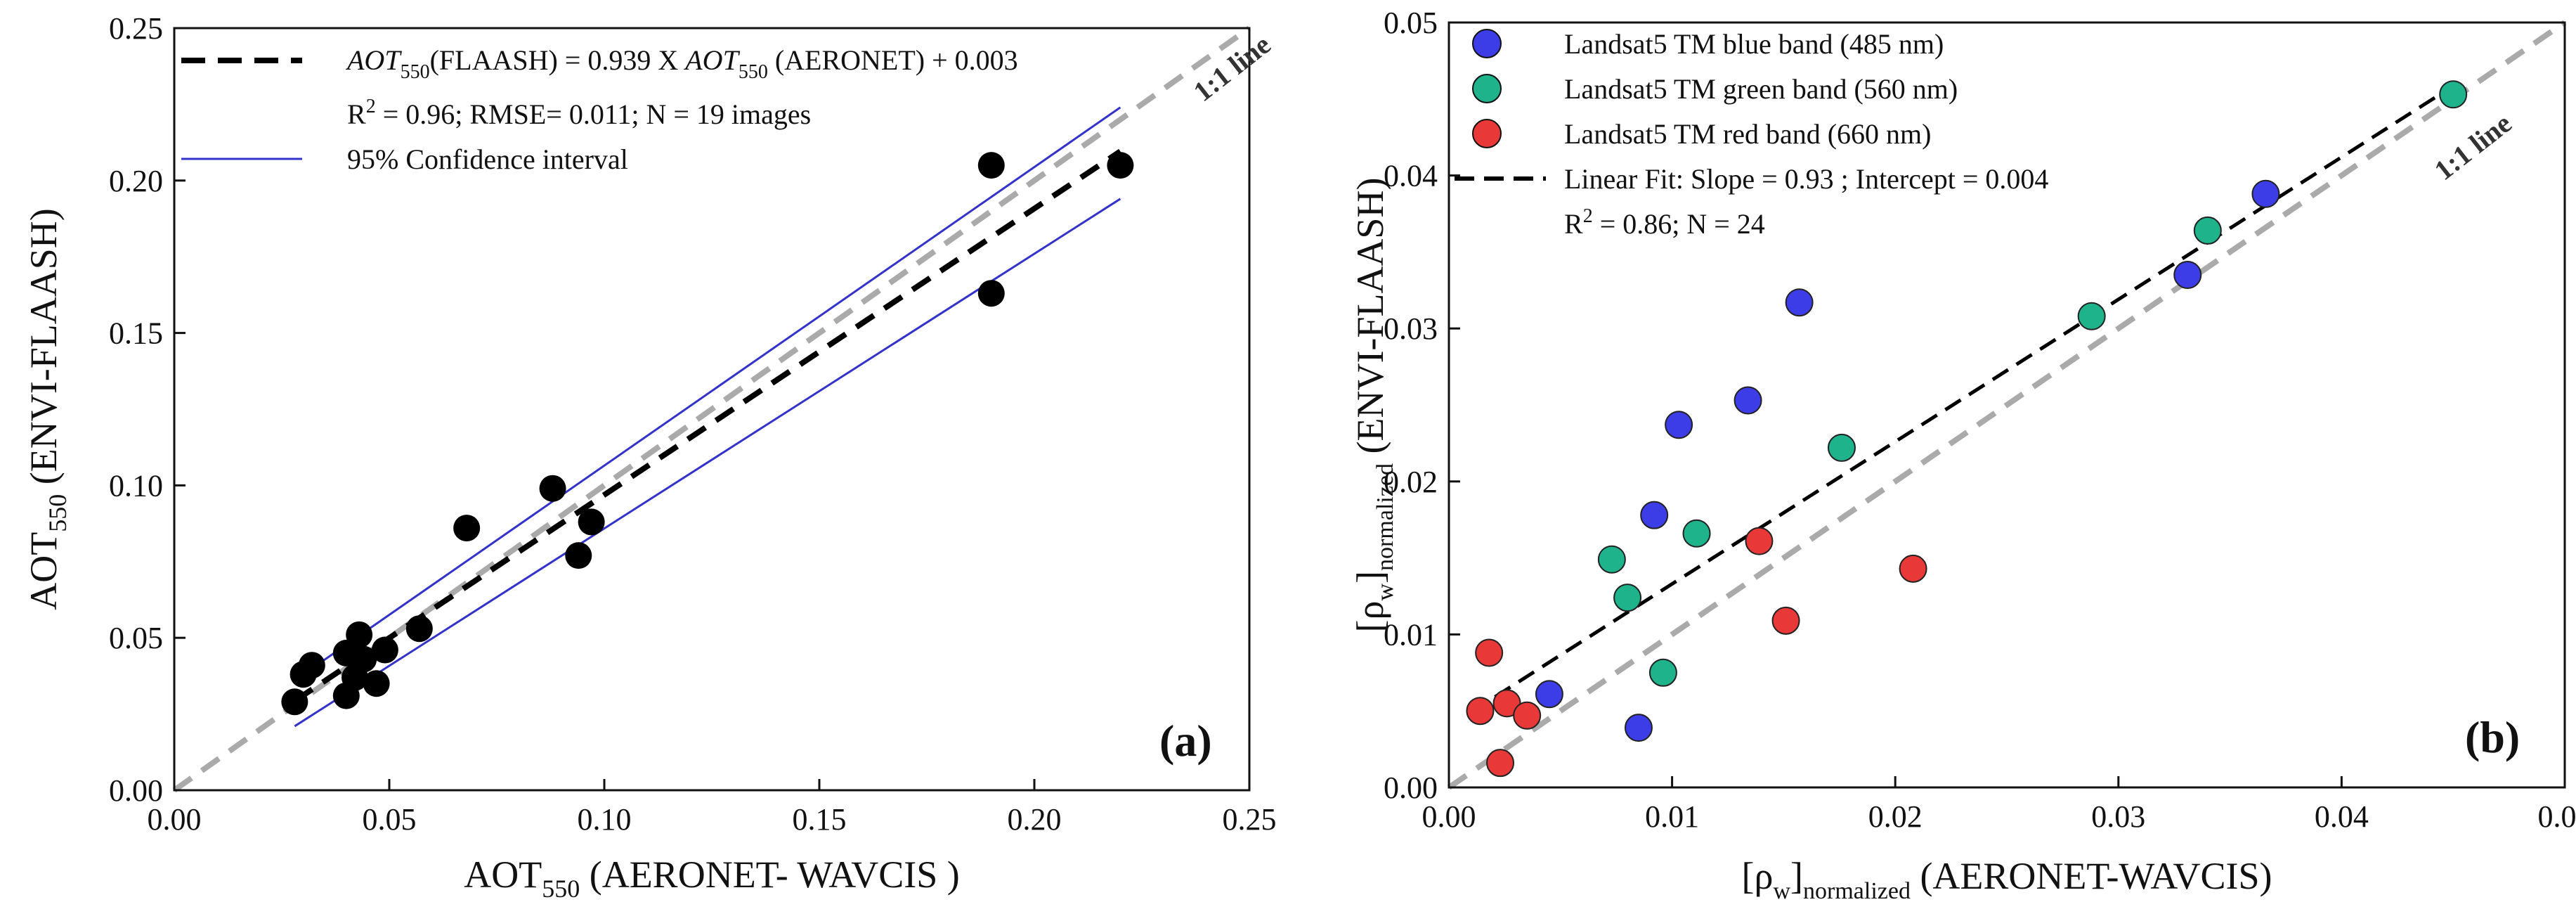  Describe the element at coordinates (1411, 788) in the screenshot. I see `panel-b-y-tick-label: 0.00` at that location.